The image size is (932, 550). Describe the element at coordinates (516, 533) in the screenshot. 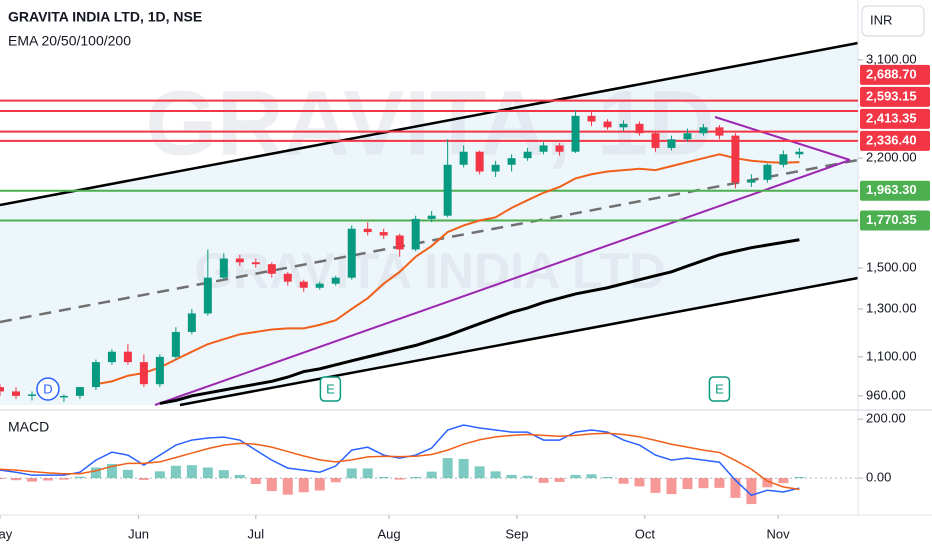

I see `x-tick-label: Sep` at that location.